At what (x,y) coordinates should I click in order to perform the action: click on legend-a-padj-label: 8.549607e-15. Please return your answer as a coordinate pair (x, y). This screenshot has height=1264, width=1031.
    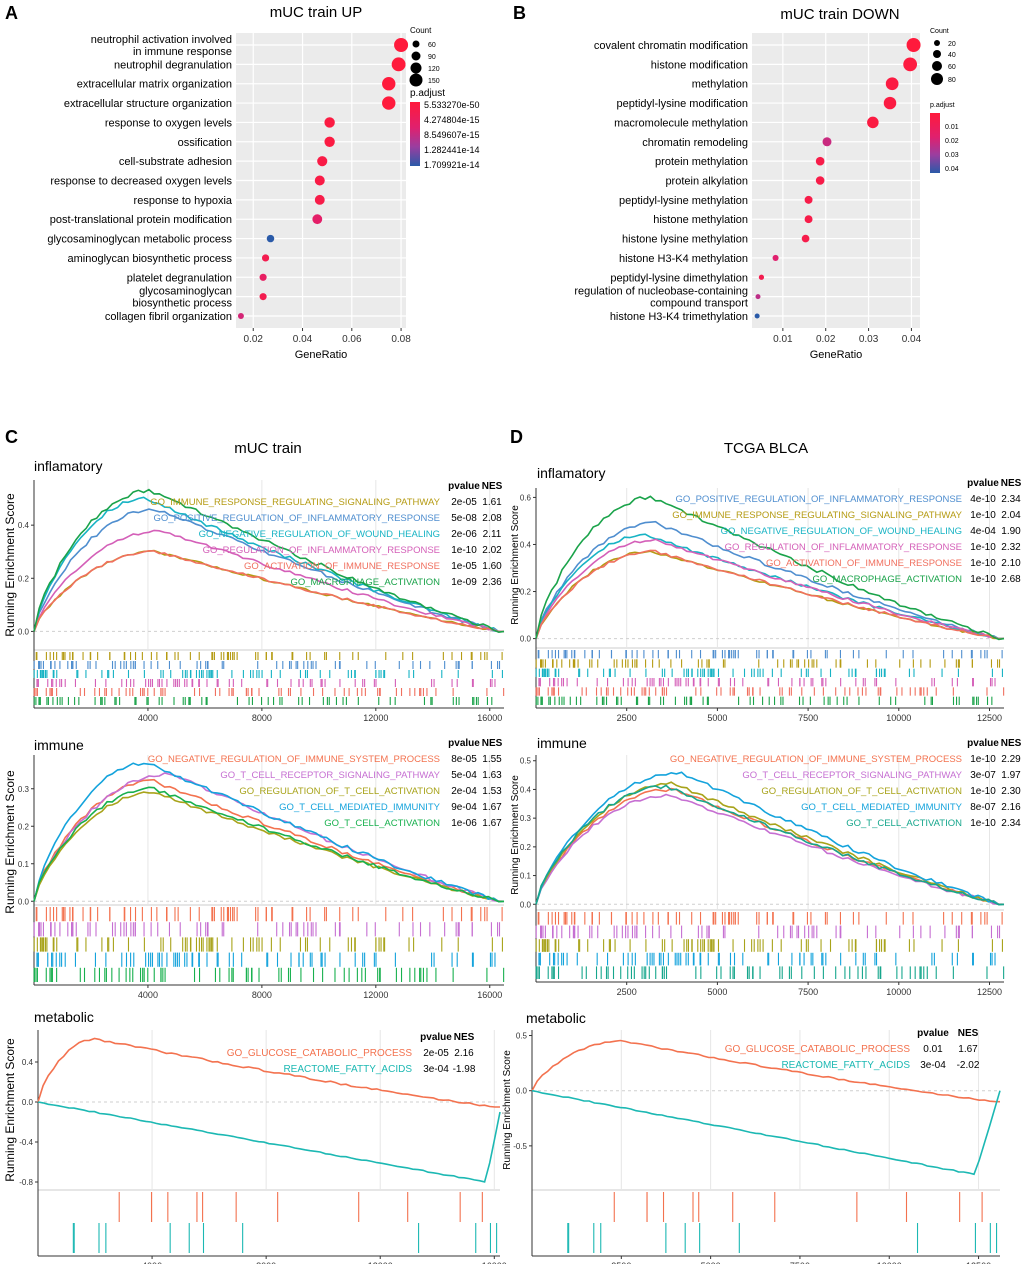
    Looking at the image, I should click on (452, 135).